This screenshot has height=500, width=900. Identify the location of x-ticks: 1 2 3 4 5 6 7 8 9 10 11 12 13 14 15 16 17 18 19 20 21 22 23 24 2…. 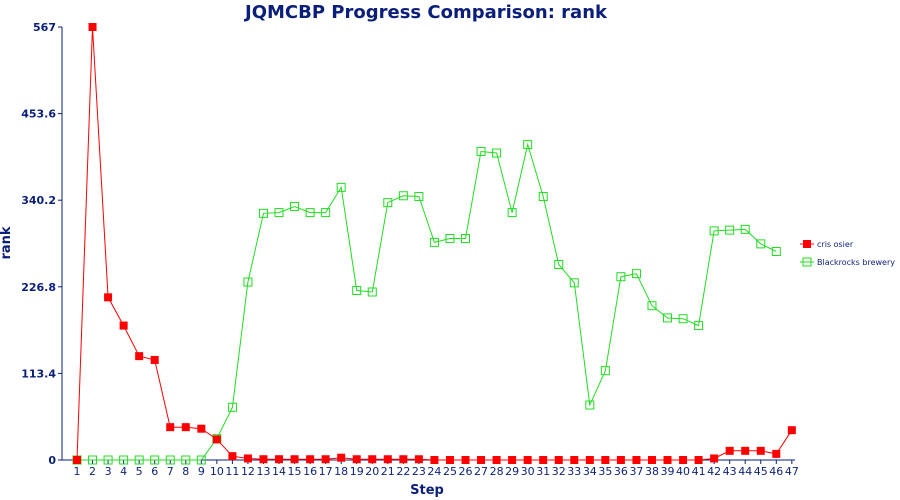
(436, 469).